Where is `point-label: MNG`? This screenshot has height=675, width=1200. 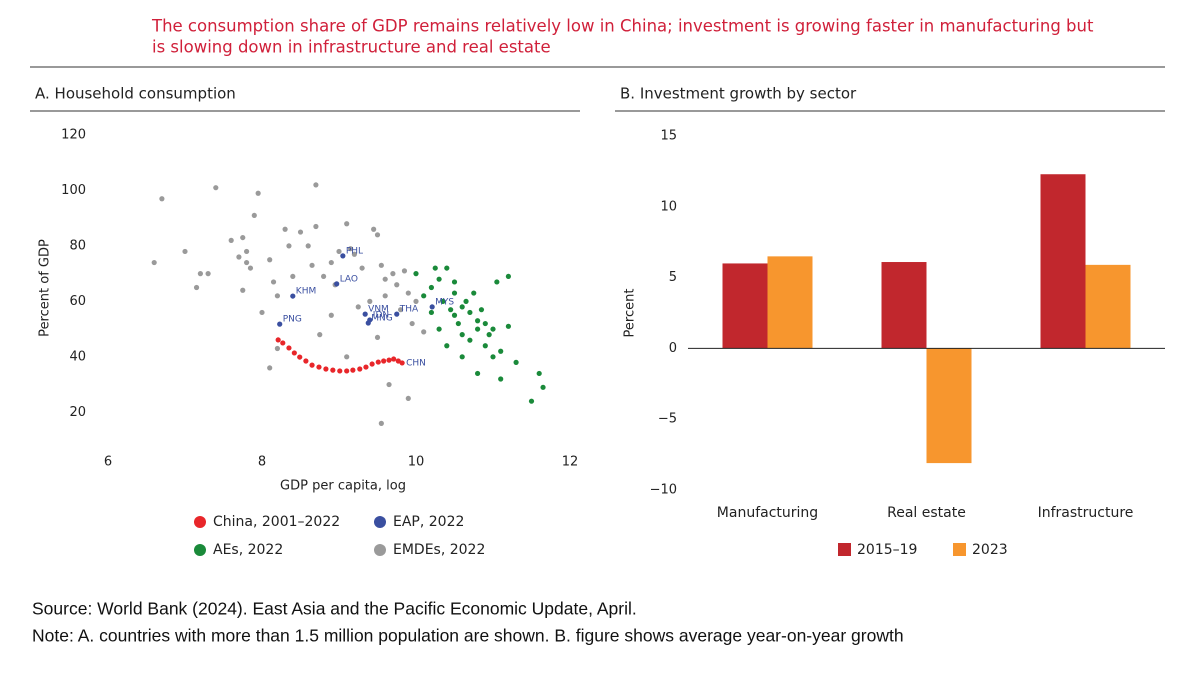
point-label: MNG is located at coordinates (381, 318).